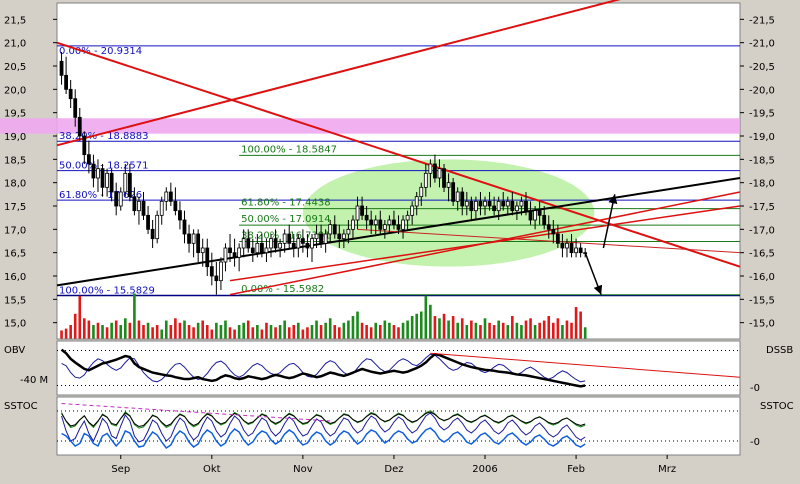 The image size is (800, 484). What do you see at coordinates (285, 203) in the screenshot?
I see `fib2-level-label: 61.80% - 17.4438` at bounding box center [285, 203].